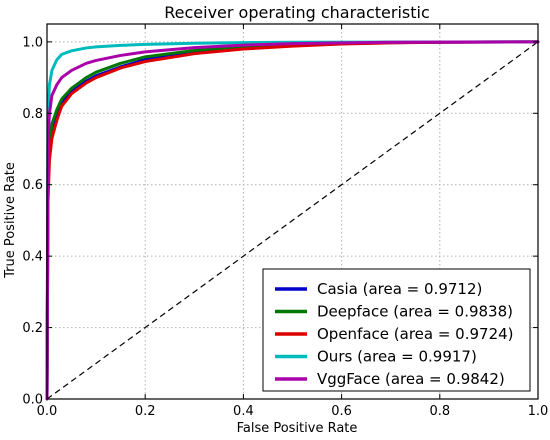  Describe the element at coordinates (32, 400) in the screenshot. I see `y-tick-label: 0.0` at that location.